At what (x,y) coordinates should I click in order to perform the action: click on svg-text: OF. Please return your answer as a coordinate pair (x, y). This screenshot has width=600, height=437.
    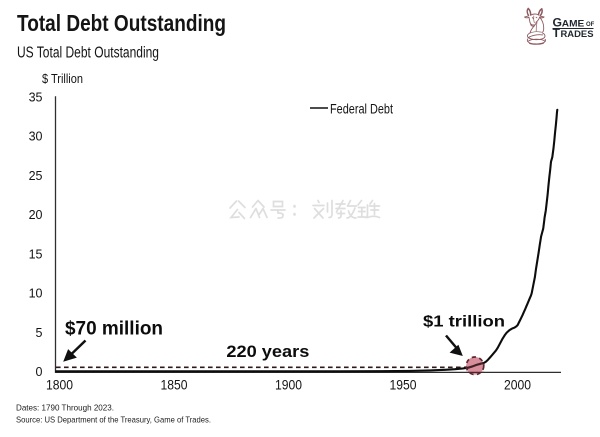
    Looking at the image, I should click on (590, 25).